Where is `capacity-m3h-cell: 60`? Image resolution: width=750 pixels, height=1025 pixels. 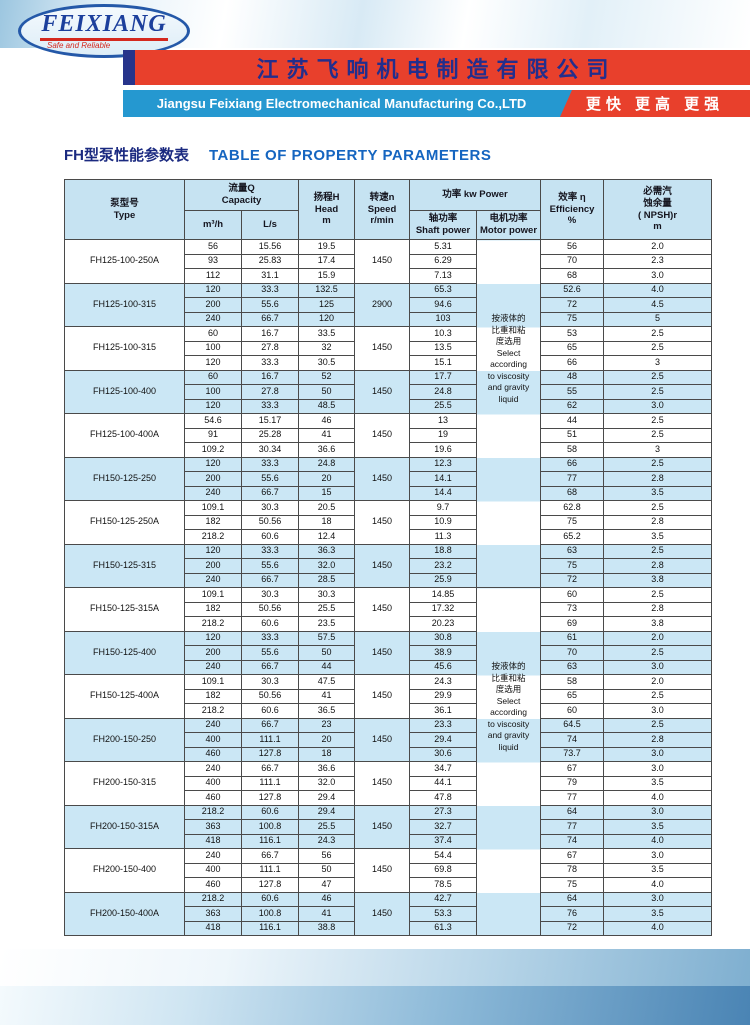 capacity-m3h-cell: 60 is located at coordinates (213, 334).